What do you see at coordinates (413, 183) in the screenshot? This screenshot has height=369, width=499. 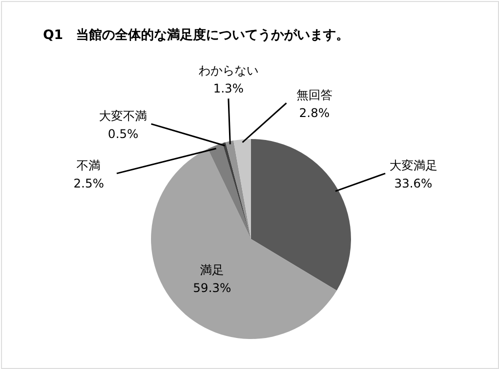 I see `data-label: 33.6%` at bounding box center [413, 183].